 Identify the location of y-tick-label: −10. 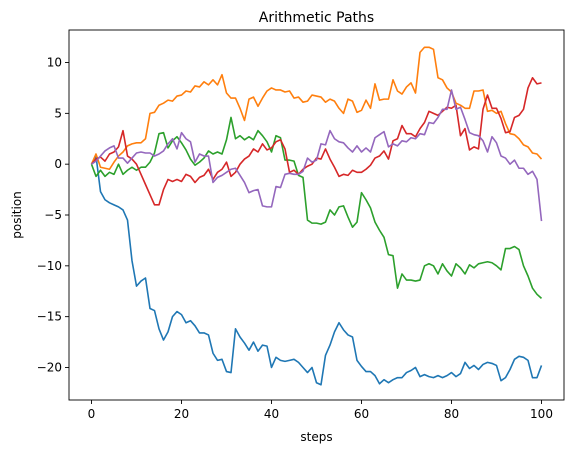
(49, 266).